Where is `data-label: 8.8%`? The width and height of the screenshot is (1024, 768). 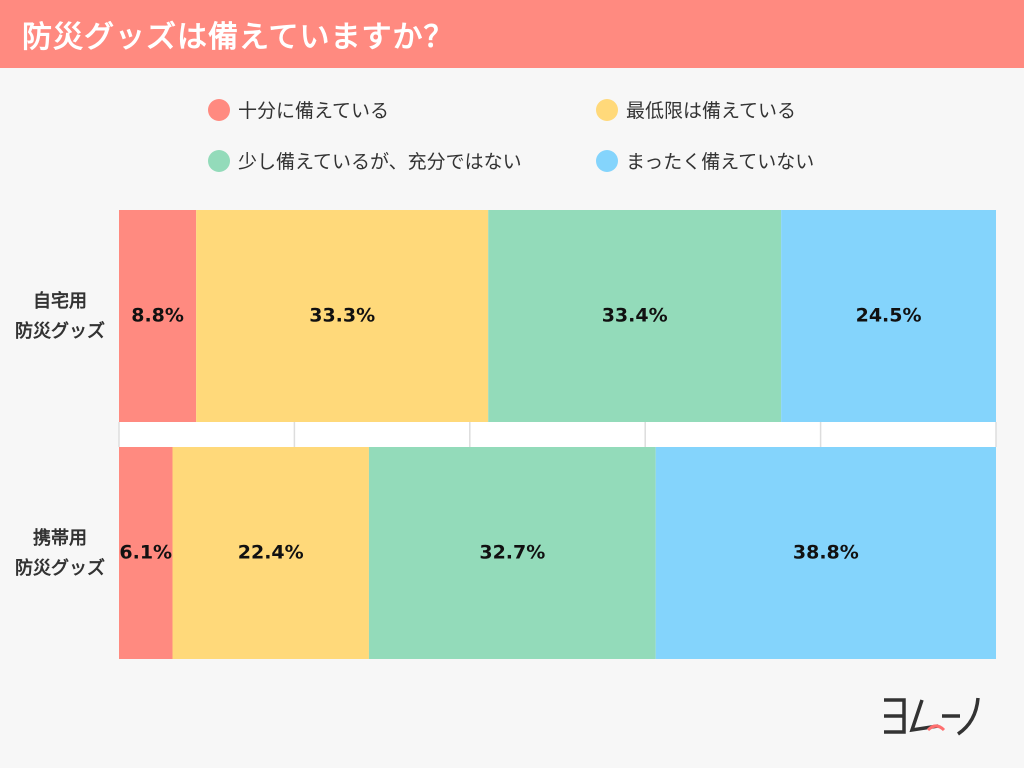 data-label: 8.8% is located at coordinates (157, 316).